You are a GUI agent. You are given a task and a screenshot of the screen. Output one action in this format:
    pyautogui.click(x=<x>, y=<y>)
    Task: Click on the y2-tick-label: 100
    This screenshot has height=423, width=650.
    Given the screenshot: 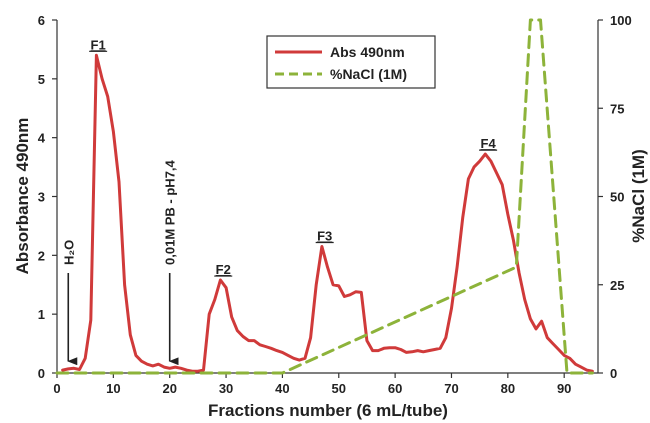 What is the action you would take?
    pyautogui.click(x=621, y=20)
    